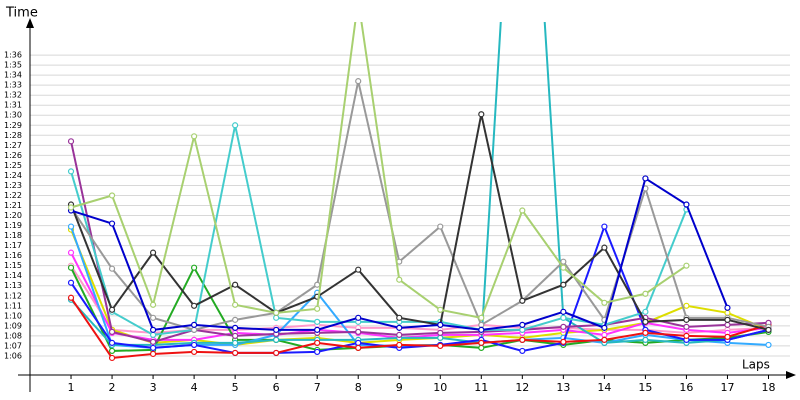 This screenshot has height=400, width=800. I want to click on x-tick-label: 14, so click(604, 387).